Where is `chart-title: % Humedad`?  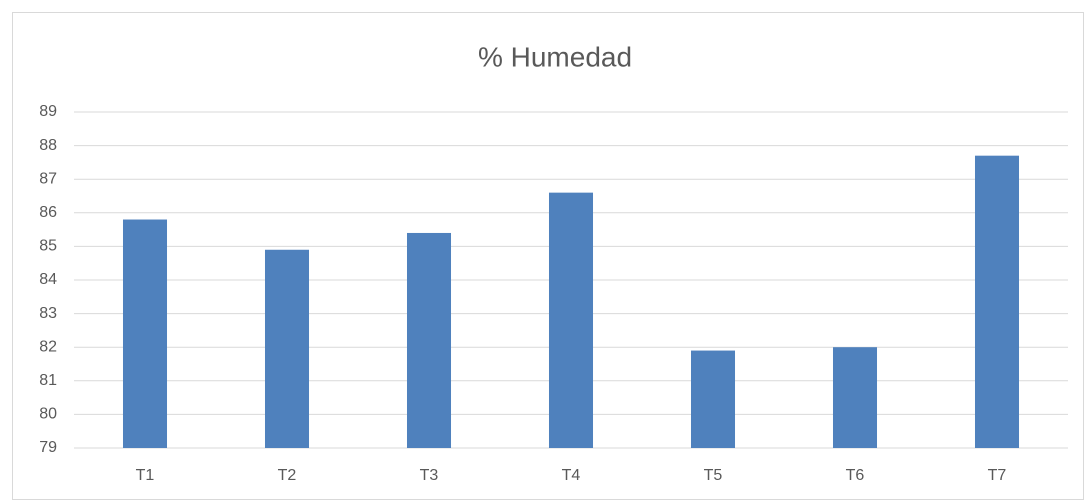
chart-title: % Humedad is located at coordinates (555, 56).